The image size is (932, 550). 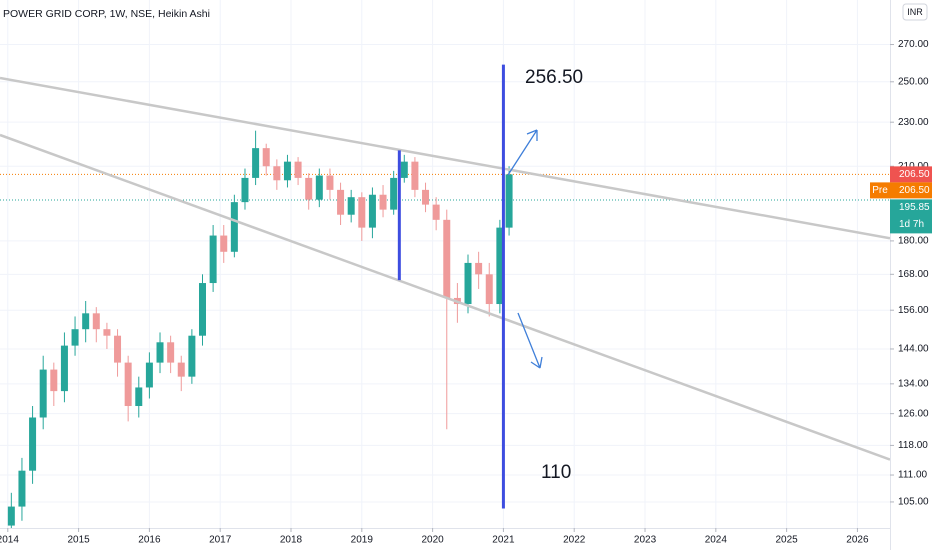 What do you see at coordinates (432, 540) in the screenshot?
I see `x-tick-label: 2020` at bounding box center [432, 540].